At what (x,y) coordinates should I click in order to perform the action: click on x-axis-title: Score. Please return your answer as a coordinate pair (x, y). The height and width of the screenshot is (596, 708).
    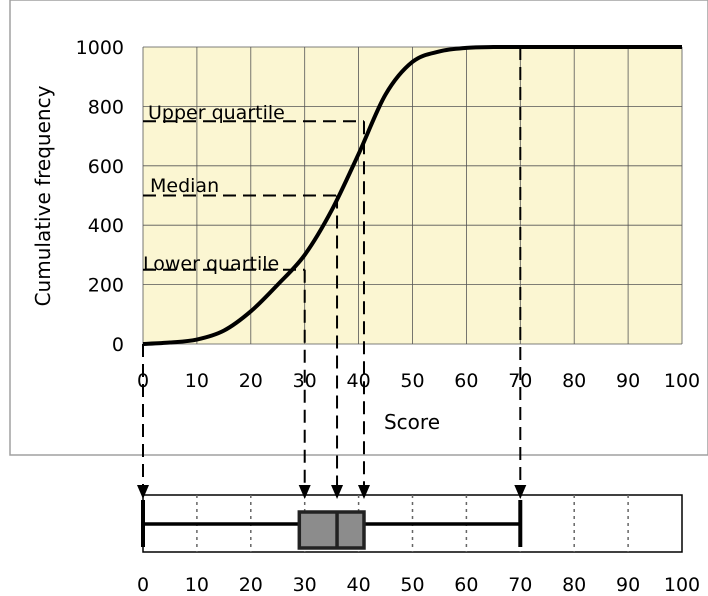
    Looking at the image, I should click on (412, 422).